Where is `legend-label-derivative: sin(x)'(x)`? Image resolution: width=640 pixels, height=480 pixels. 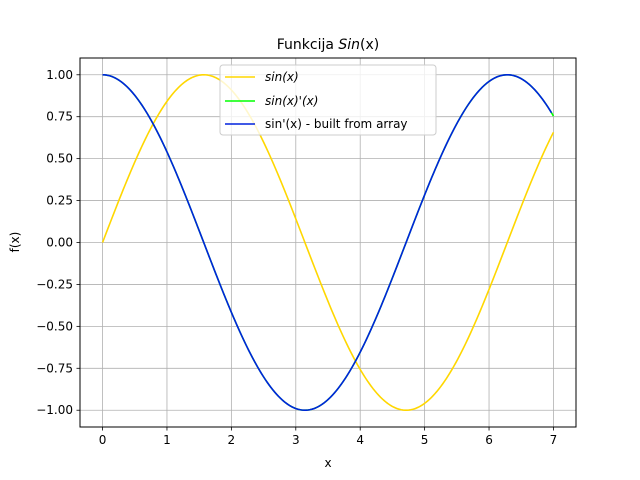 legend-label-derivative: sin(x)'(x) is located at coordinates (291, 101).